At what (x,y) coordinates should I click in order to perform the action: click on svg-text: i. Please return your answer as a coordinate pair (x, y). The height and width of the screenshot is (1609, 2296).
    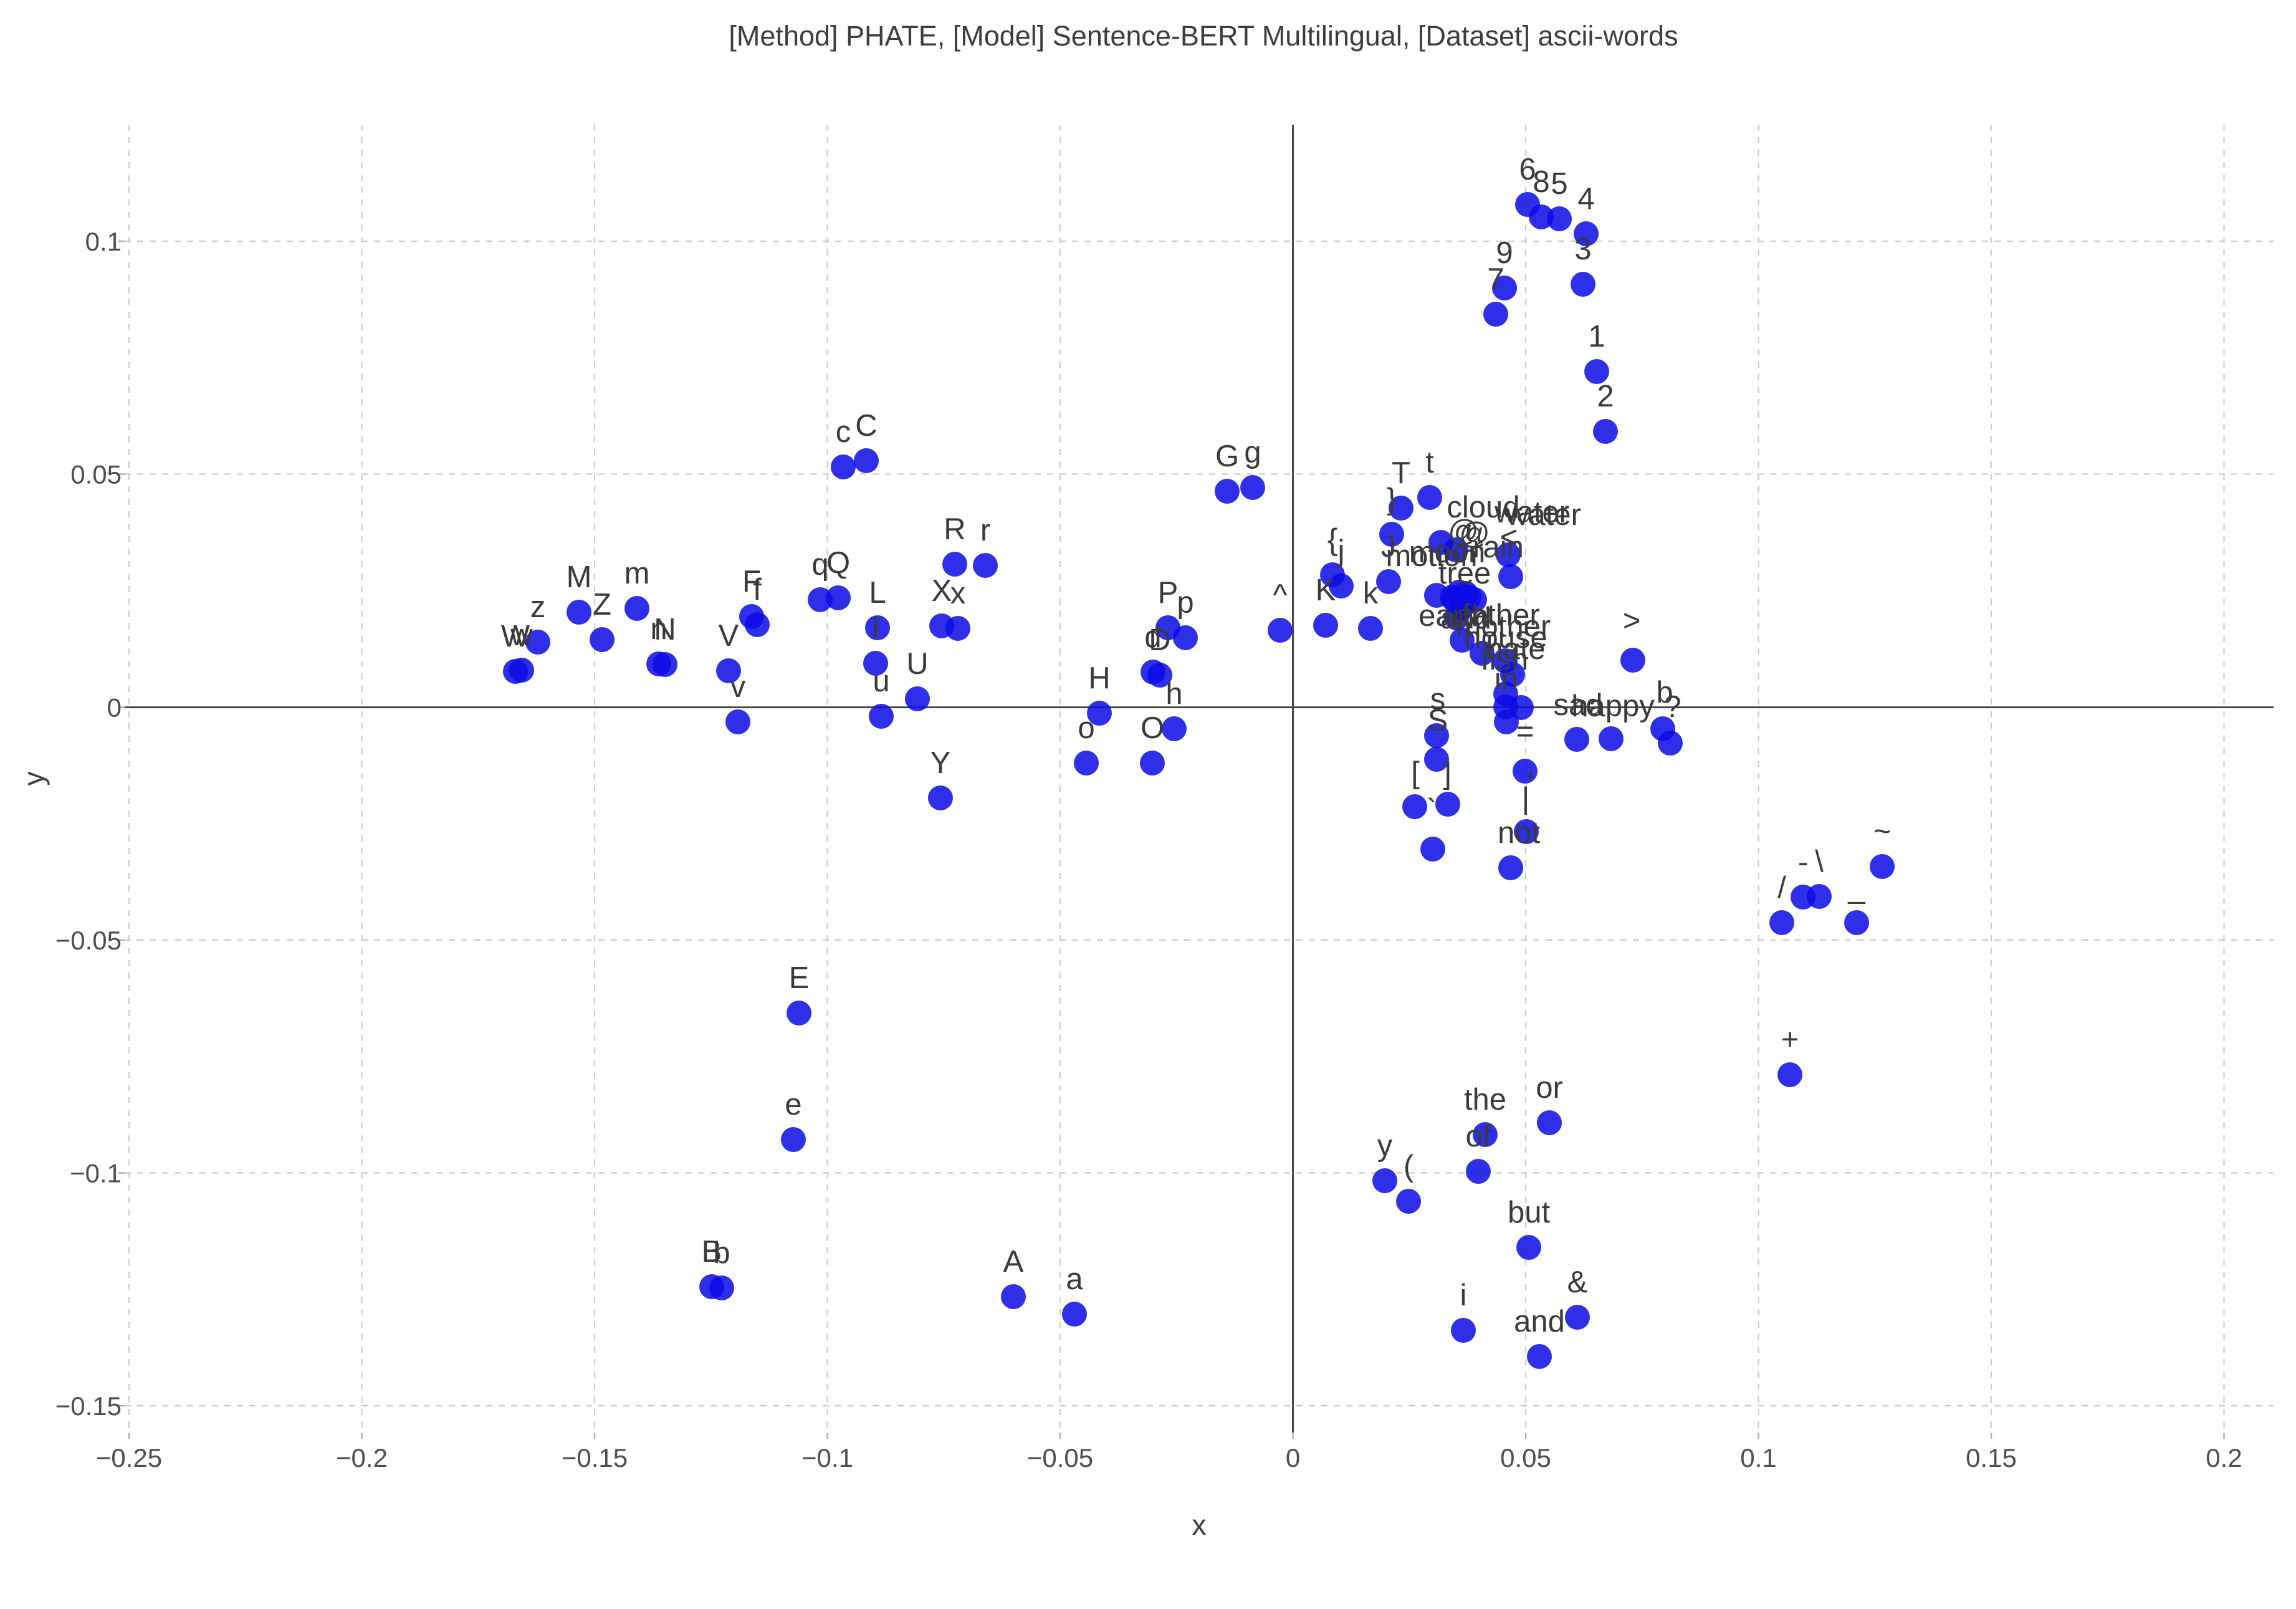
    Looking at the image, I should click on (1464, 1295).